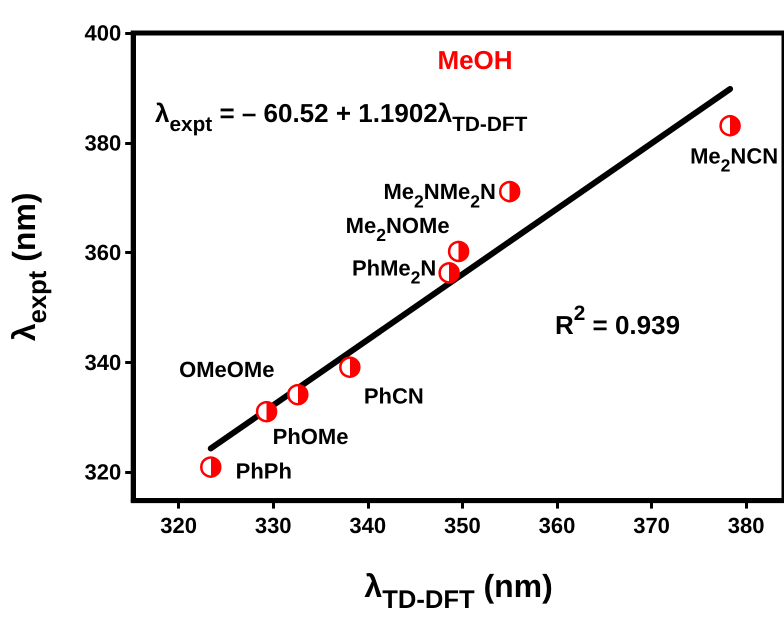 This screenshot has height=618, width=784. Describe the element at coordinates (475, 60) in the screenshot. I see `text: MeOH` at that location.